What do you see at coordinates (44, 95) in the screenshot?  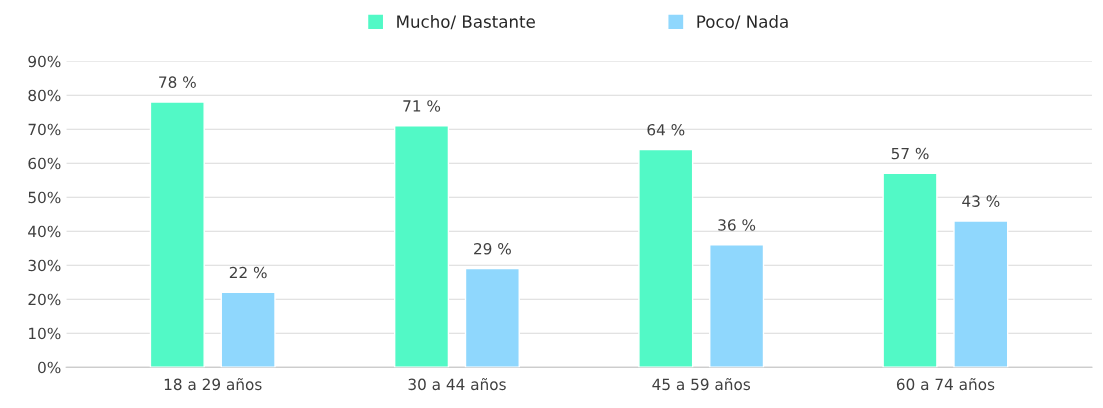 I see `y-tick-label: 80%` at bounding box center [44, 95].